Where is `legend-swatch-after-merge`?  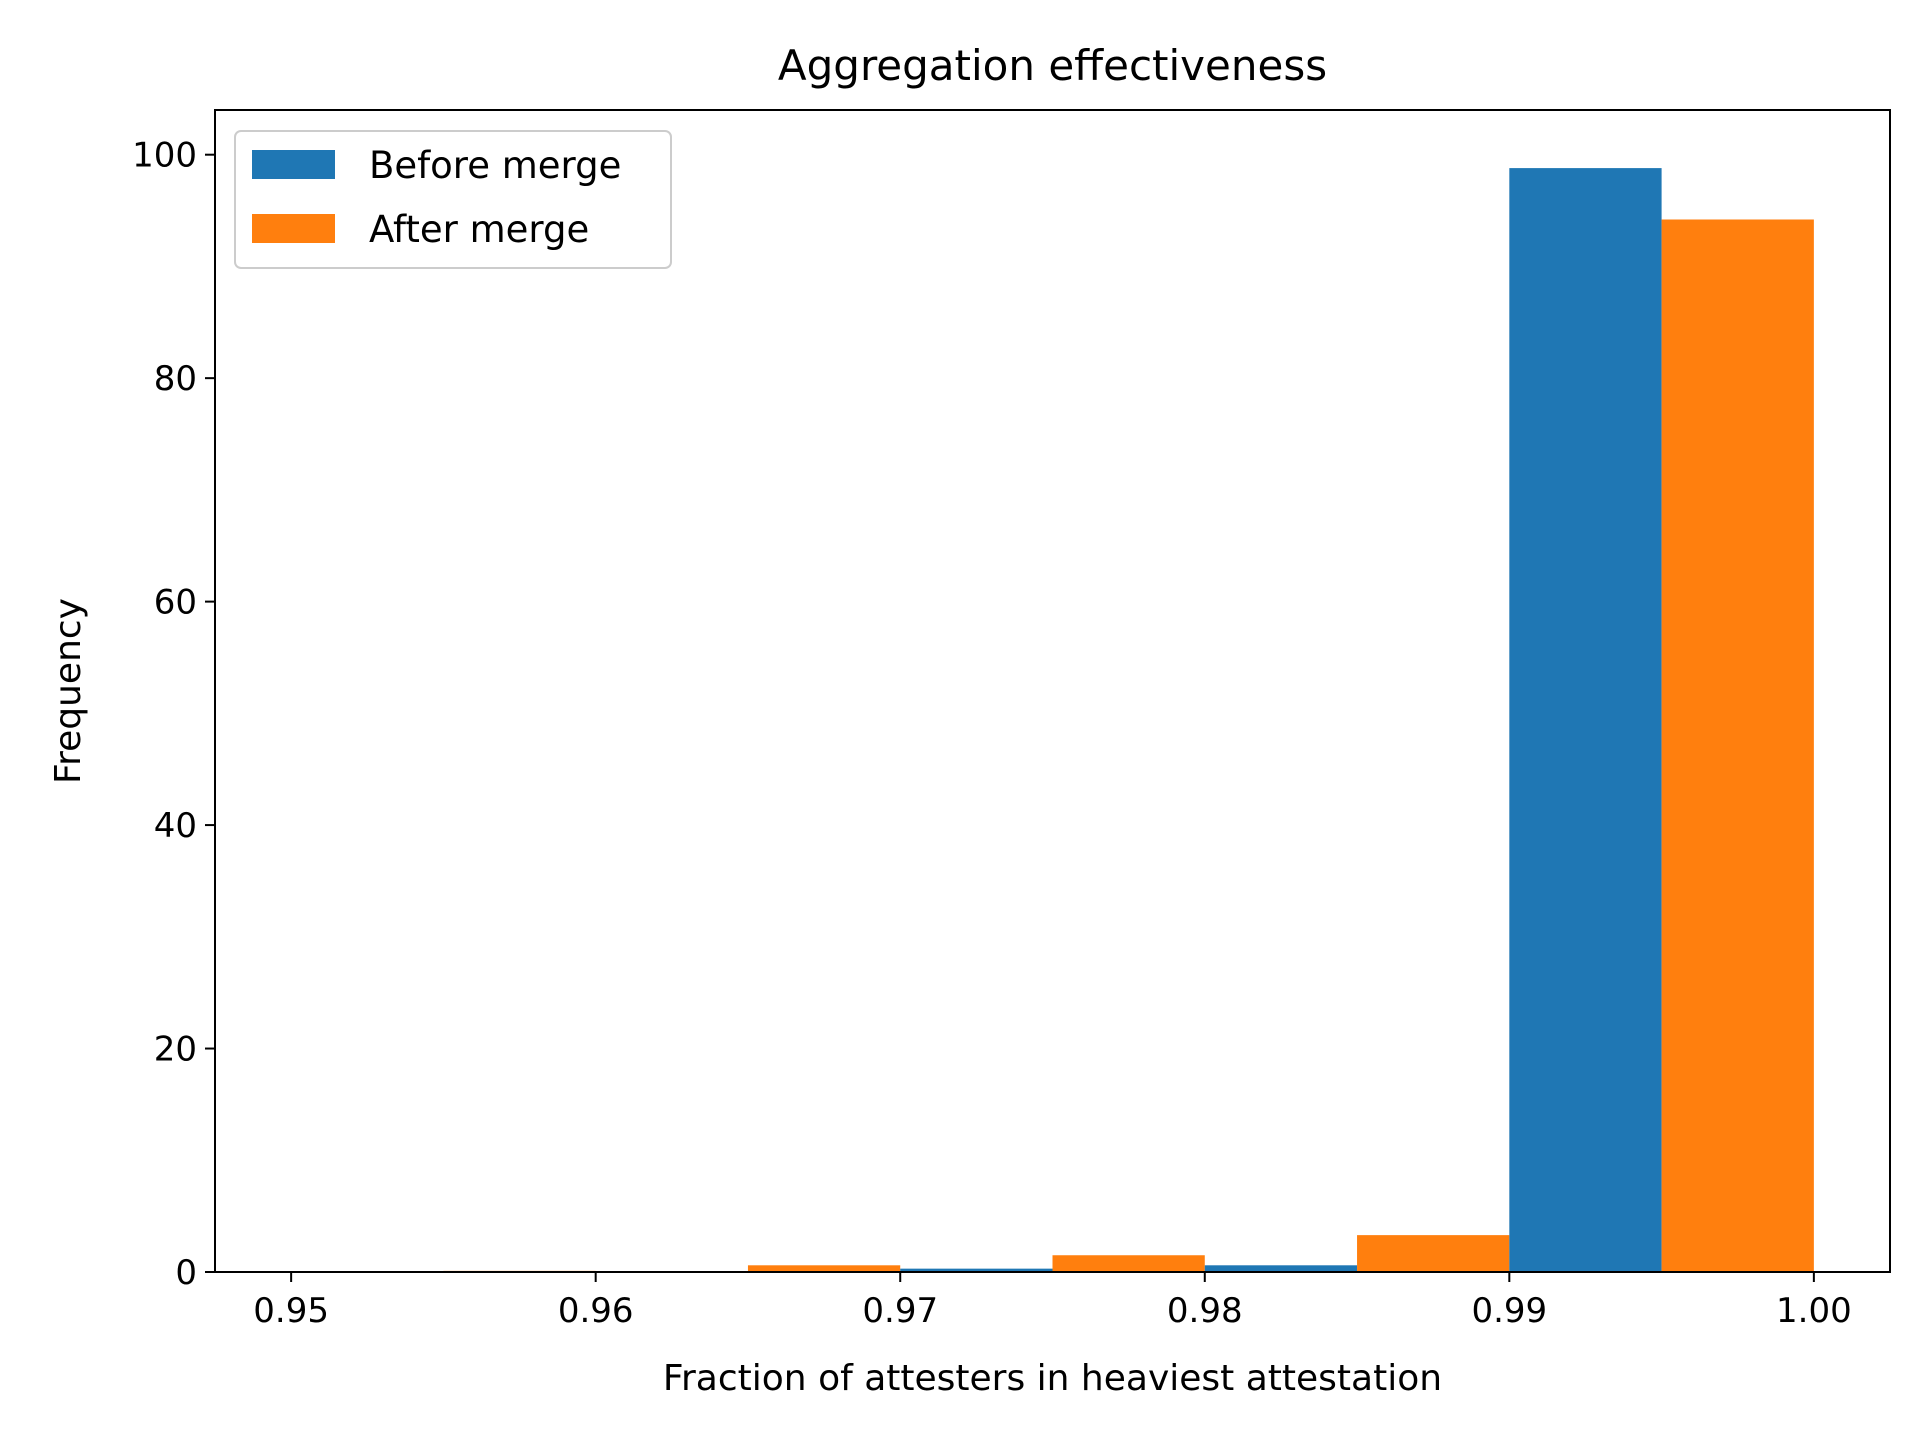 legend-swatch-after-merge is located at coordinates (293, 228).